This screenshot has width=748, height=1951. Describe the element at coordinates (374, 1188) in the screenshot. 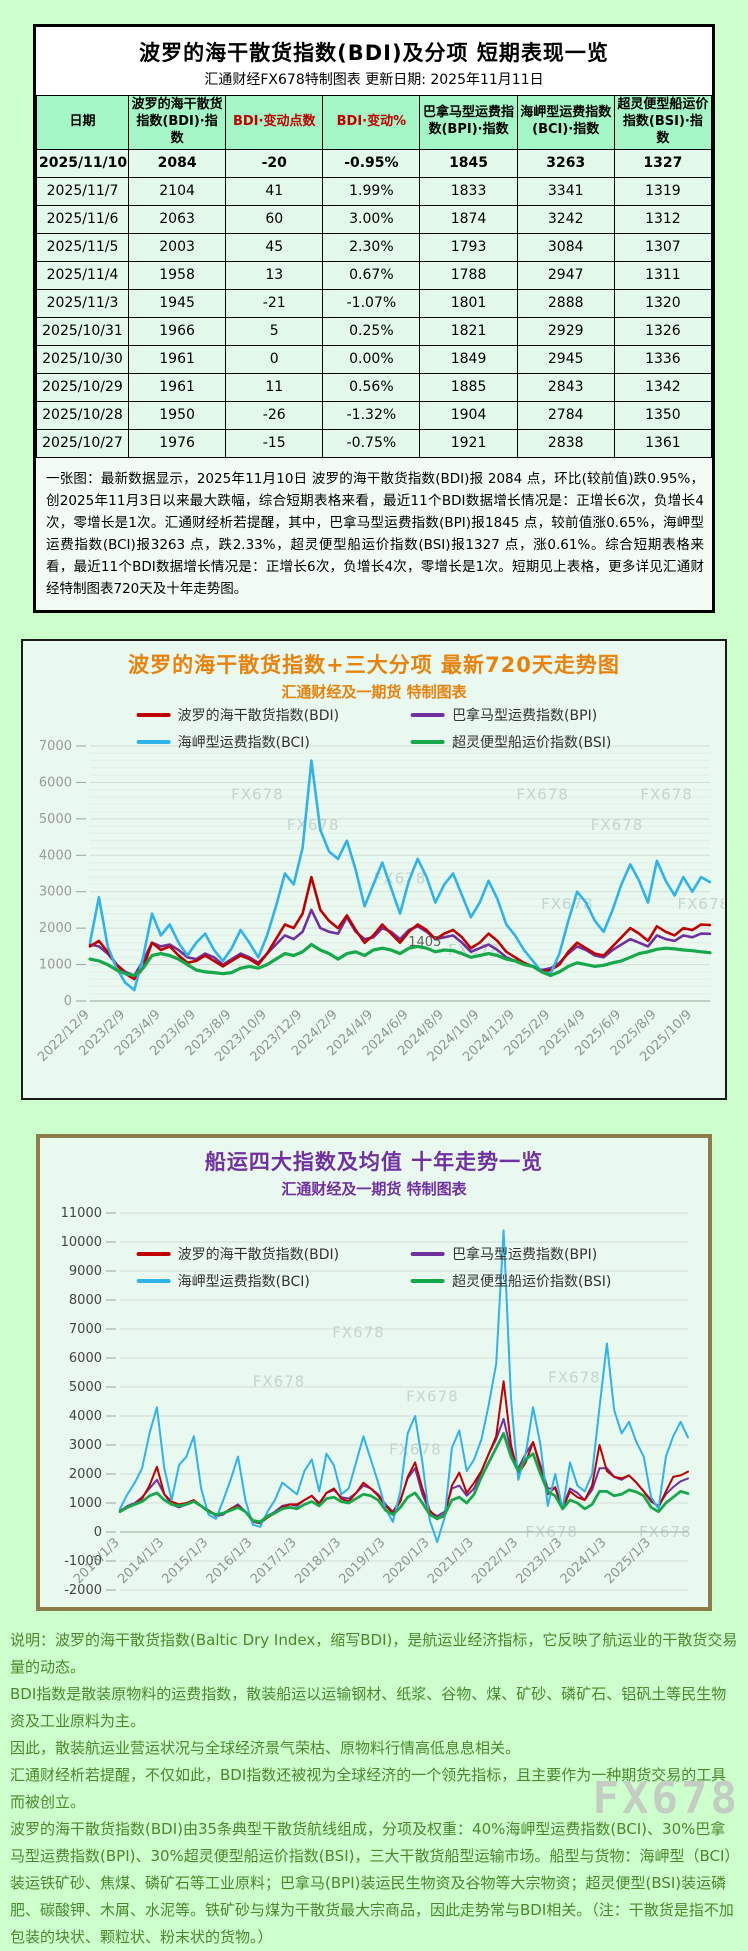

I see `chart-10y-subtitle: 汇通财经及一期货 特制图表` at that location.